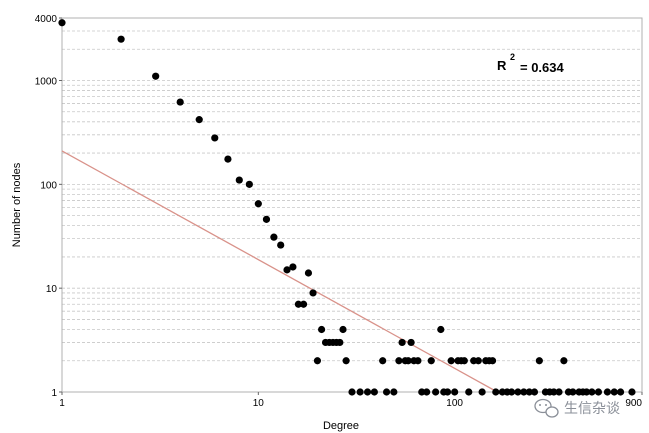  What do you see at coordinates (512, 57) in the screenshot?
I see `r2-superscript: 2` at bounding box center [512, 57].